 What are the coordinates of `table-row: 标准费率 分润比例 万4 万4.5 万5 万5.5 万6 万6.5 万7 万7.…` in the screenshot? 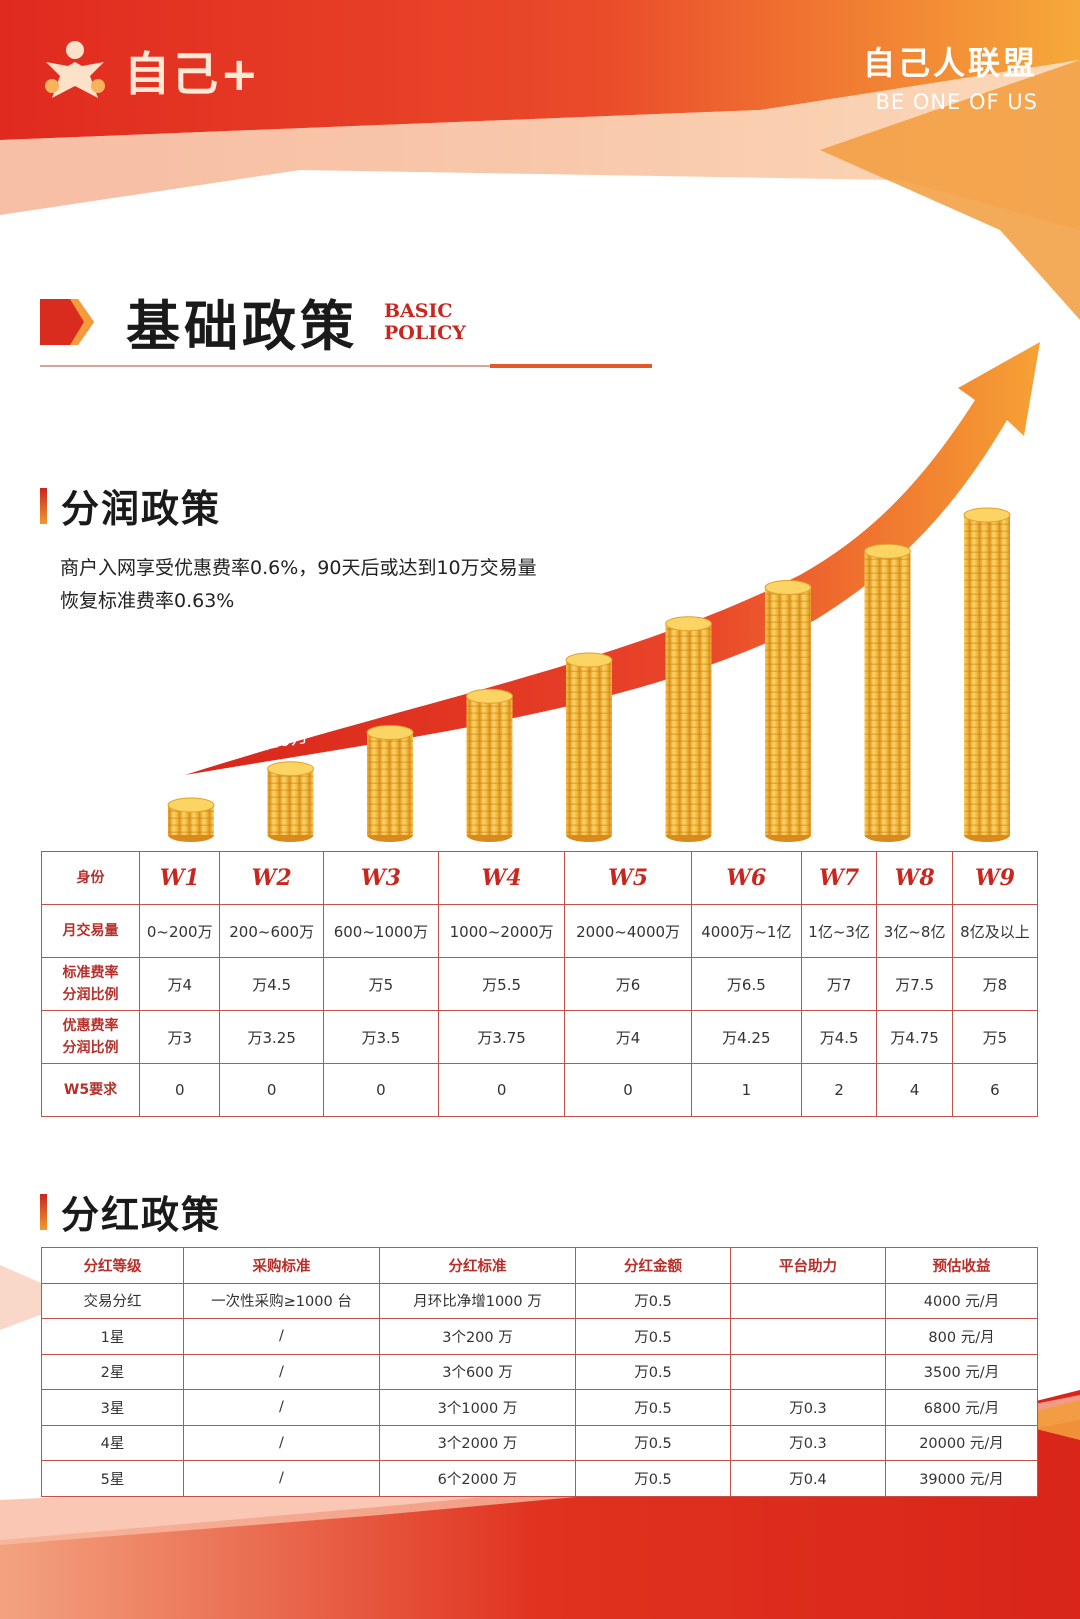 It's located at (540, 984).